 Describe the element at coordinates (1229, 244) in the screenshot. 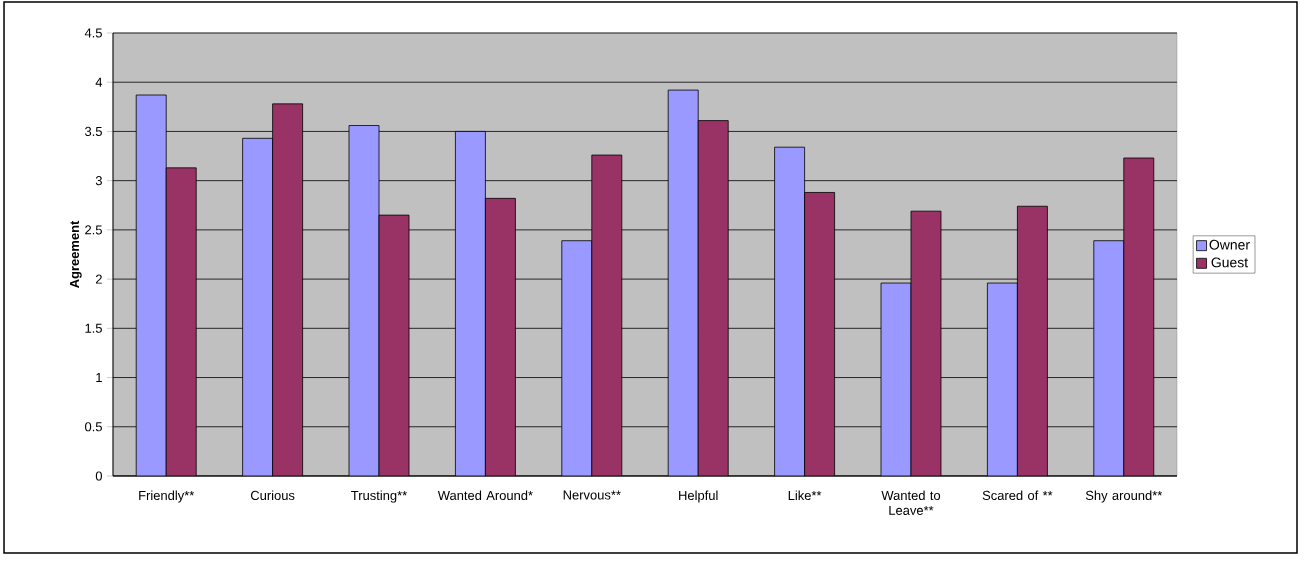

I see `legend-label: Owner` at that location.